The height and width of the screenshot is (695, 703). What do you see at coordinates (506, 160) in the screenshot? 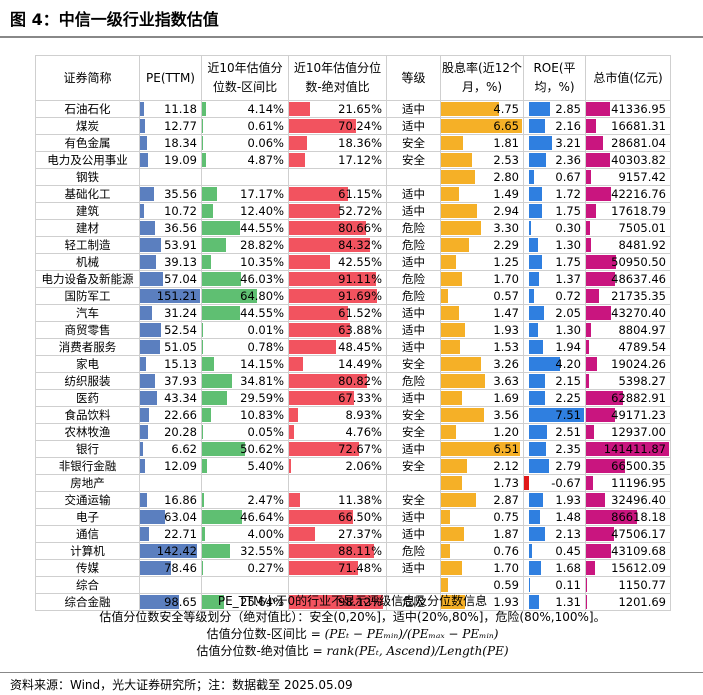
I see `dividend-value: 2.53` at bounding box center [506, 160].